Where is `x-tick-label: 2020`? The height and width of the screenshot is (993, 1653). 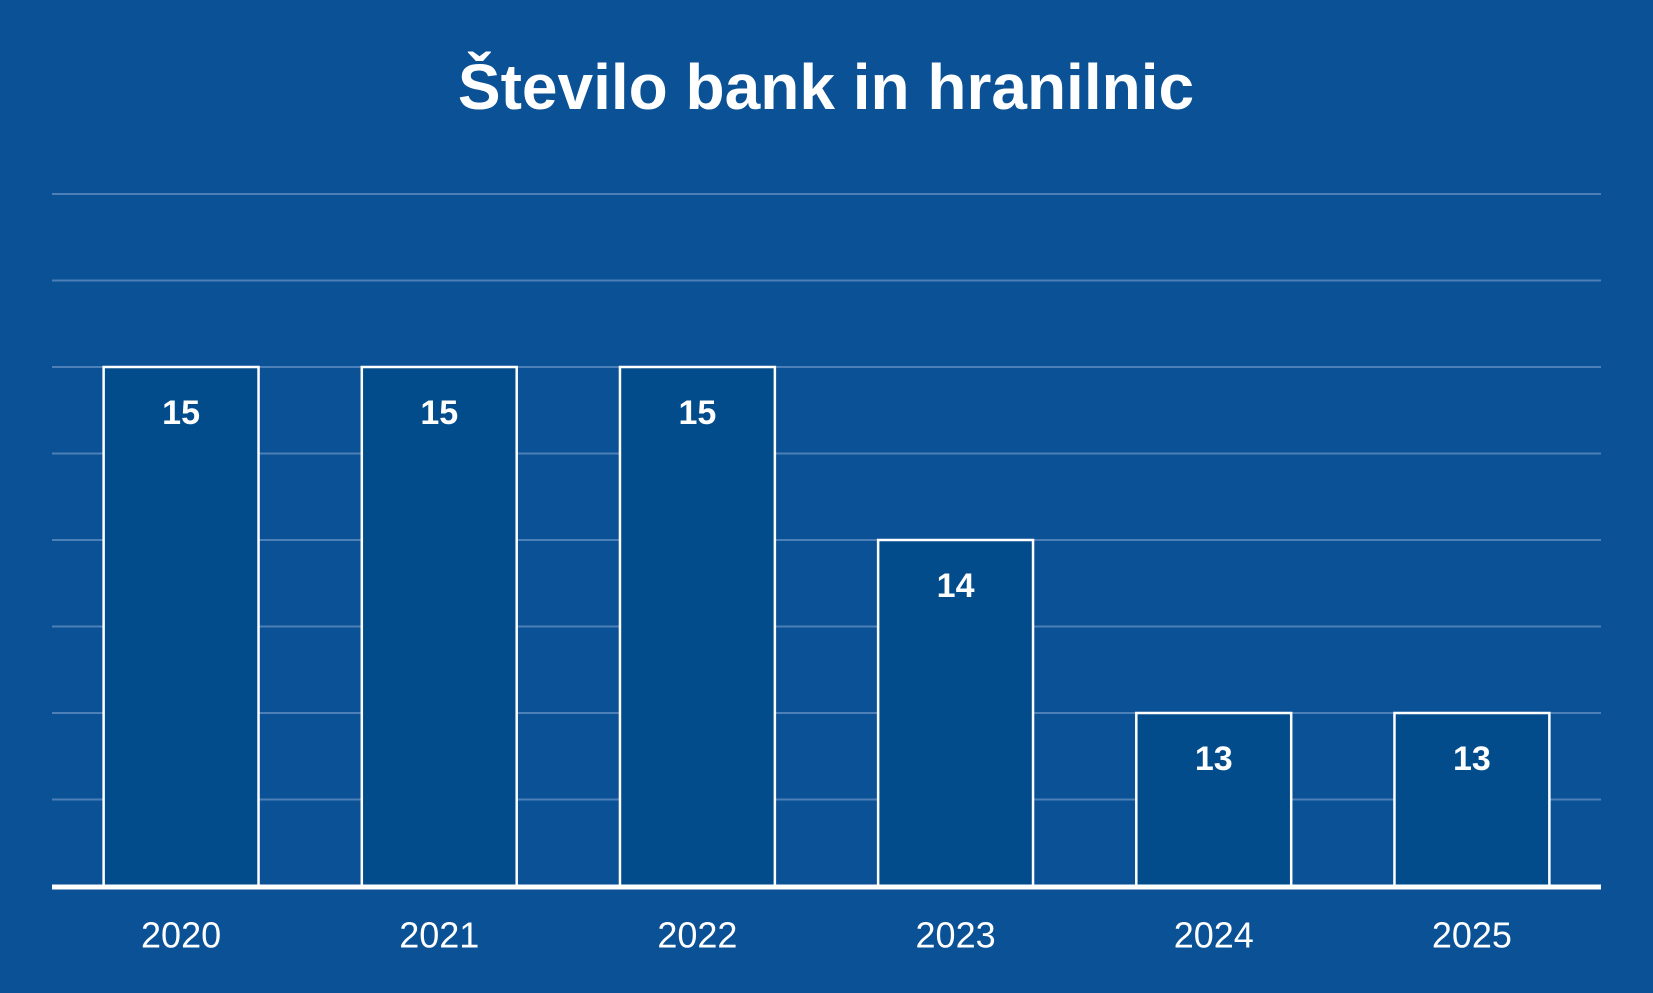 x-tick-label: 2020 is located at coordinates (181, 935).